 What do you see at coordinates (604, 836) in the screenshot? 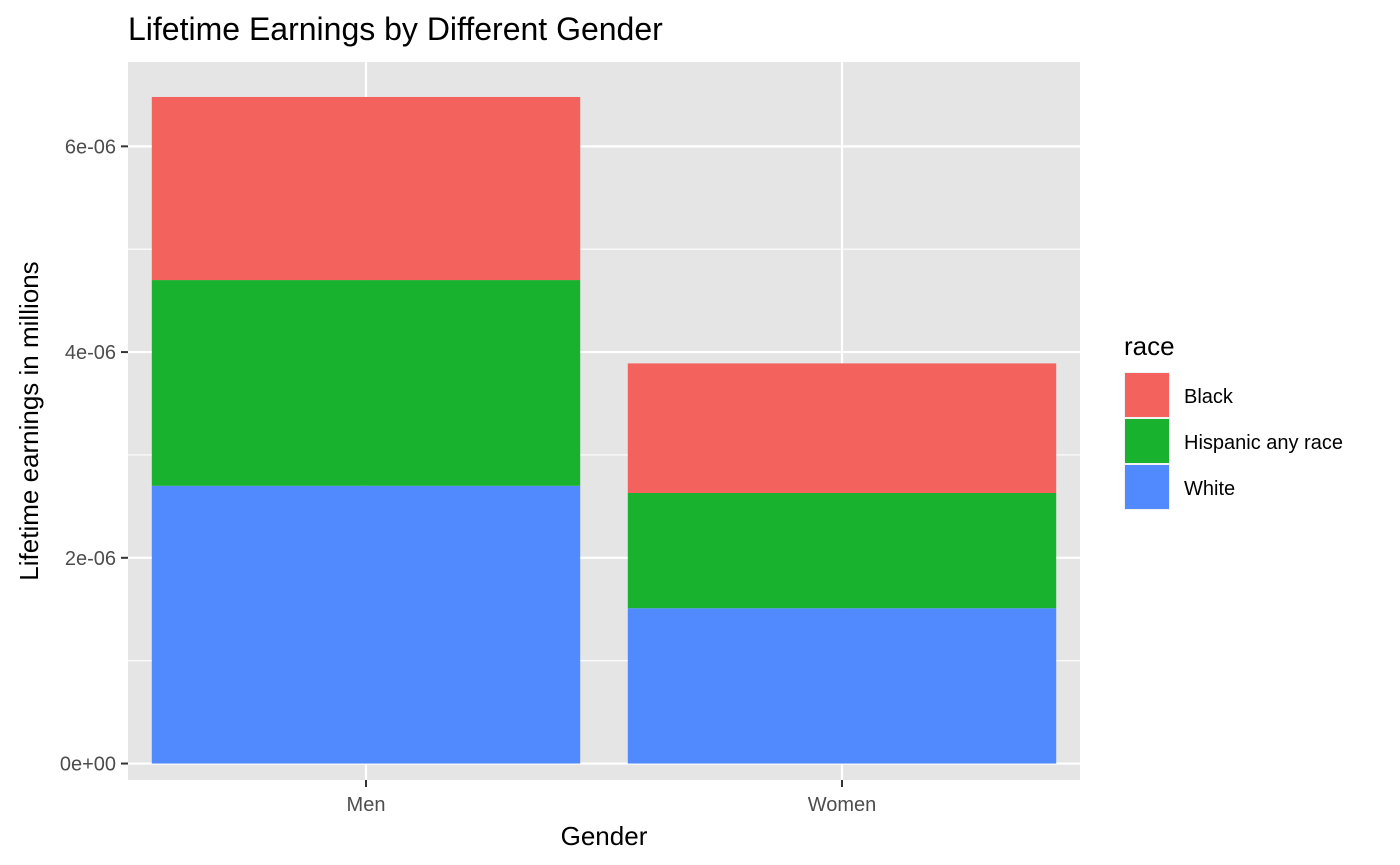
I see `x-axis-title: Gender` at bounding box center [604, 836].